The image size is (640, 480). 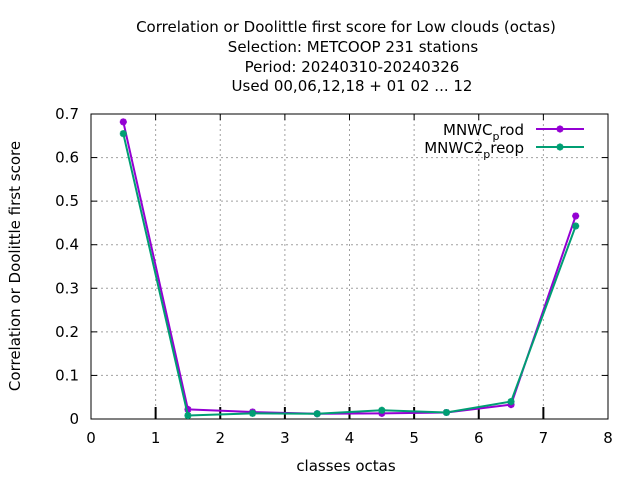 I want to click on x-tick-label: 4, so click(x=350, y=438).